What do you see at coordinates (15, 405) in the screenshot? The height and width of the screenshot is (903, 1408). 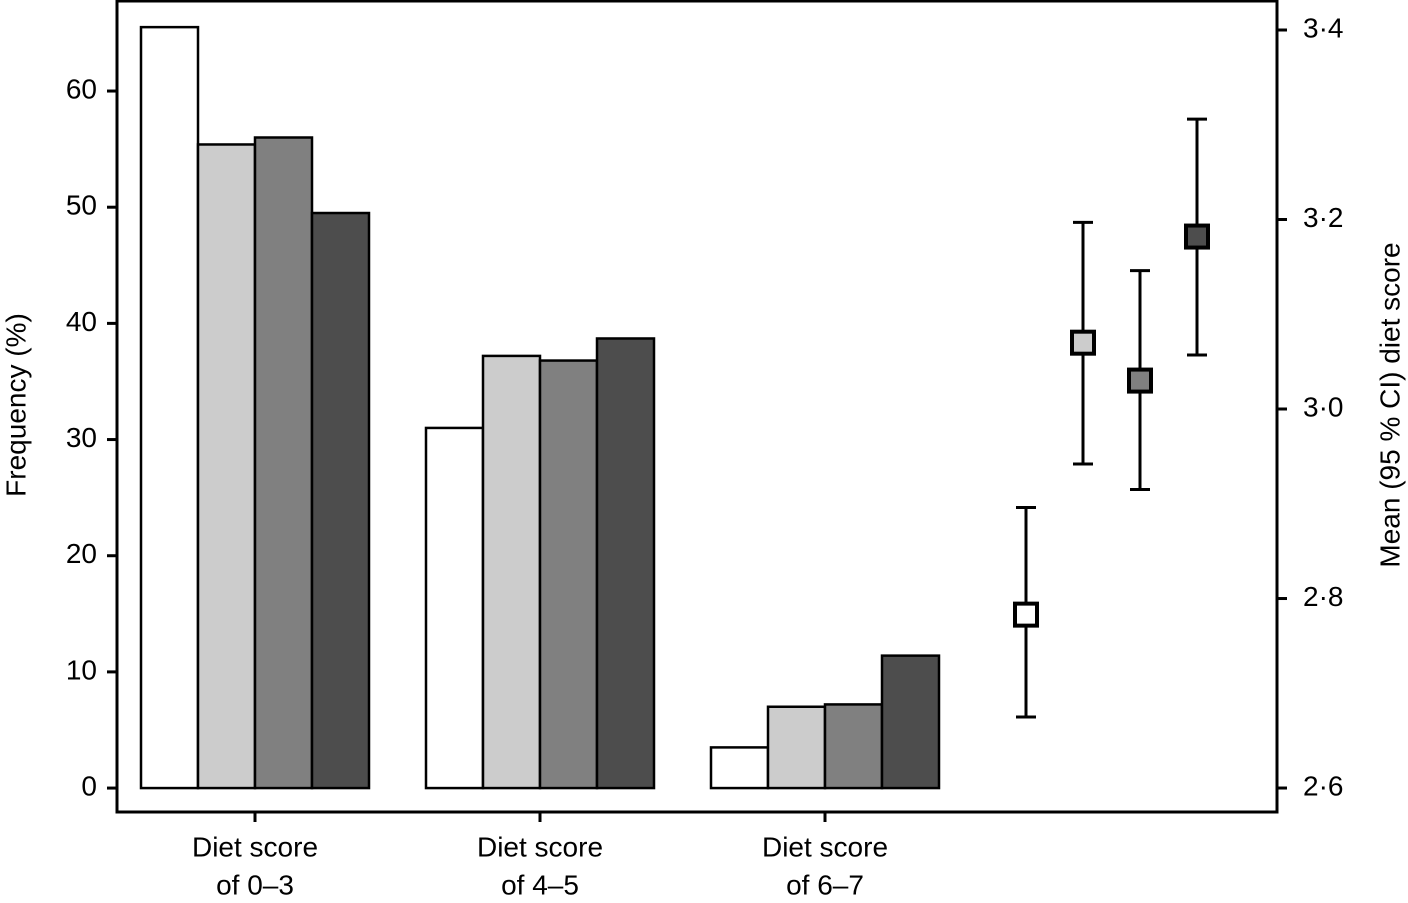 I see `y-axis-label: Frequency (%)` at bounding box center [15, 405].